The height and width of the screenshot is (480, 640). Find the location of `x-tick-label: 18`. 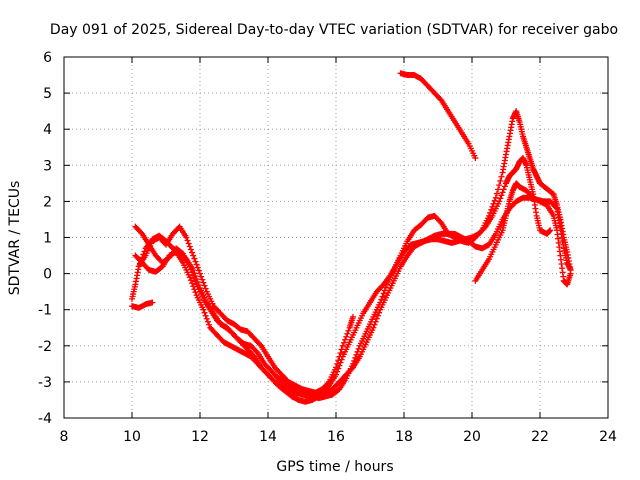

x-tick-label: 18 is located at coordinates (404, 437).